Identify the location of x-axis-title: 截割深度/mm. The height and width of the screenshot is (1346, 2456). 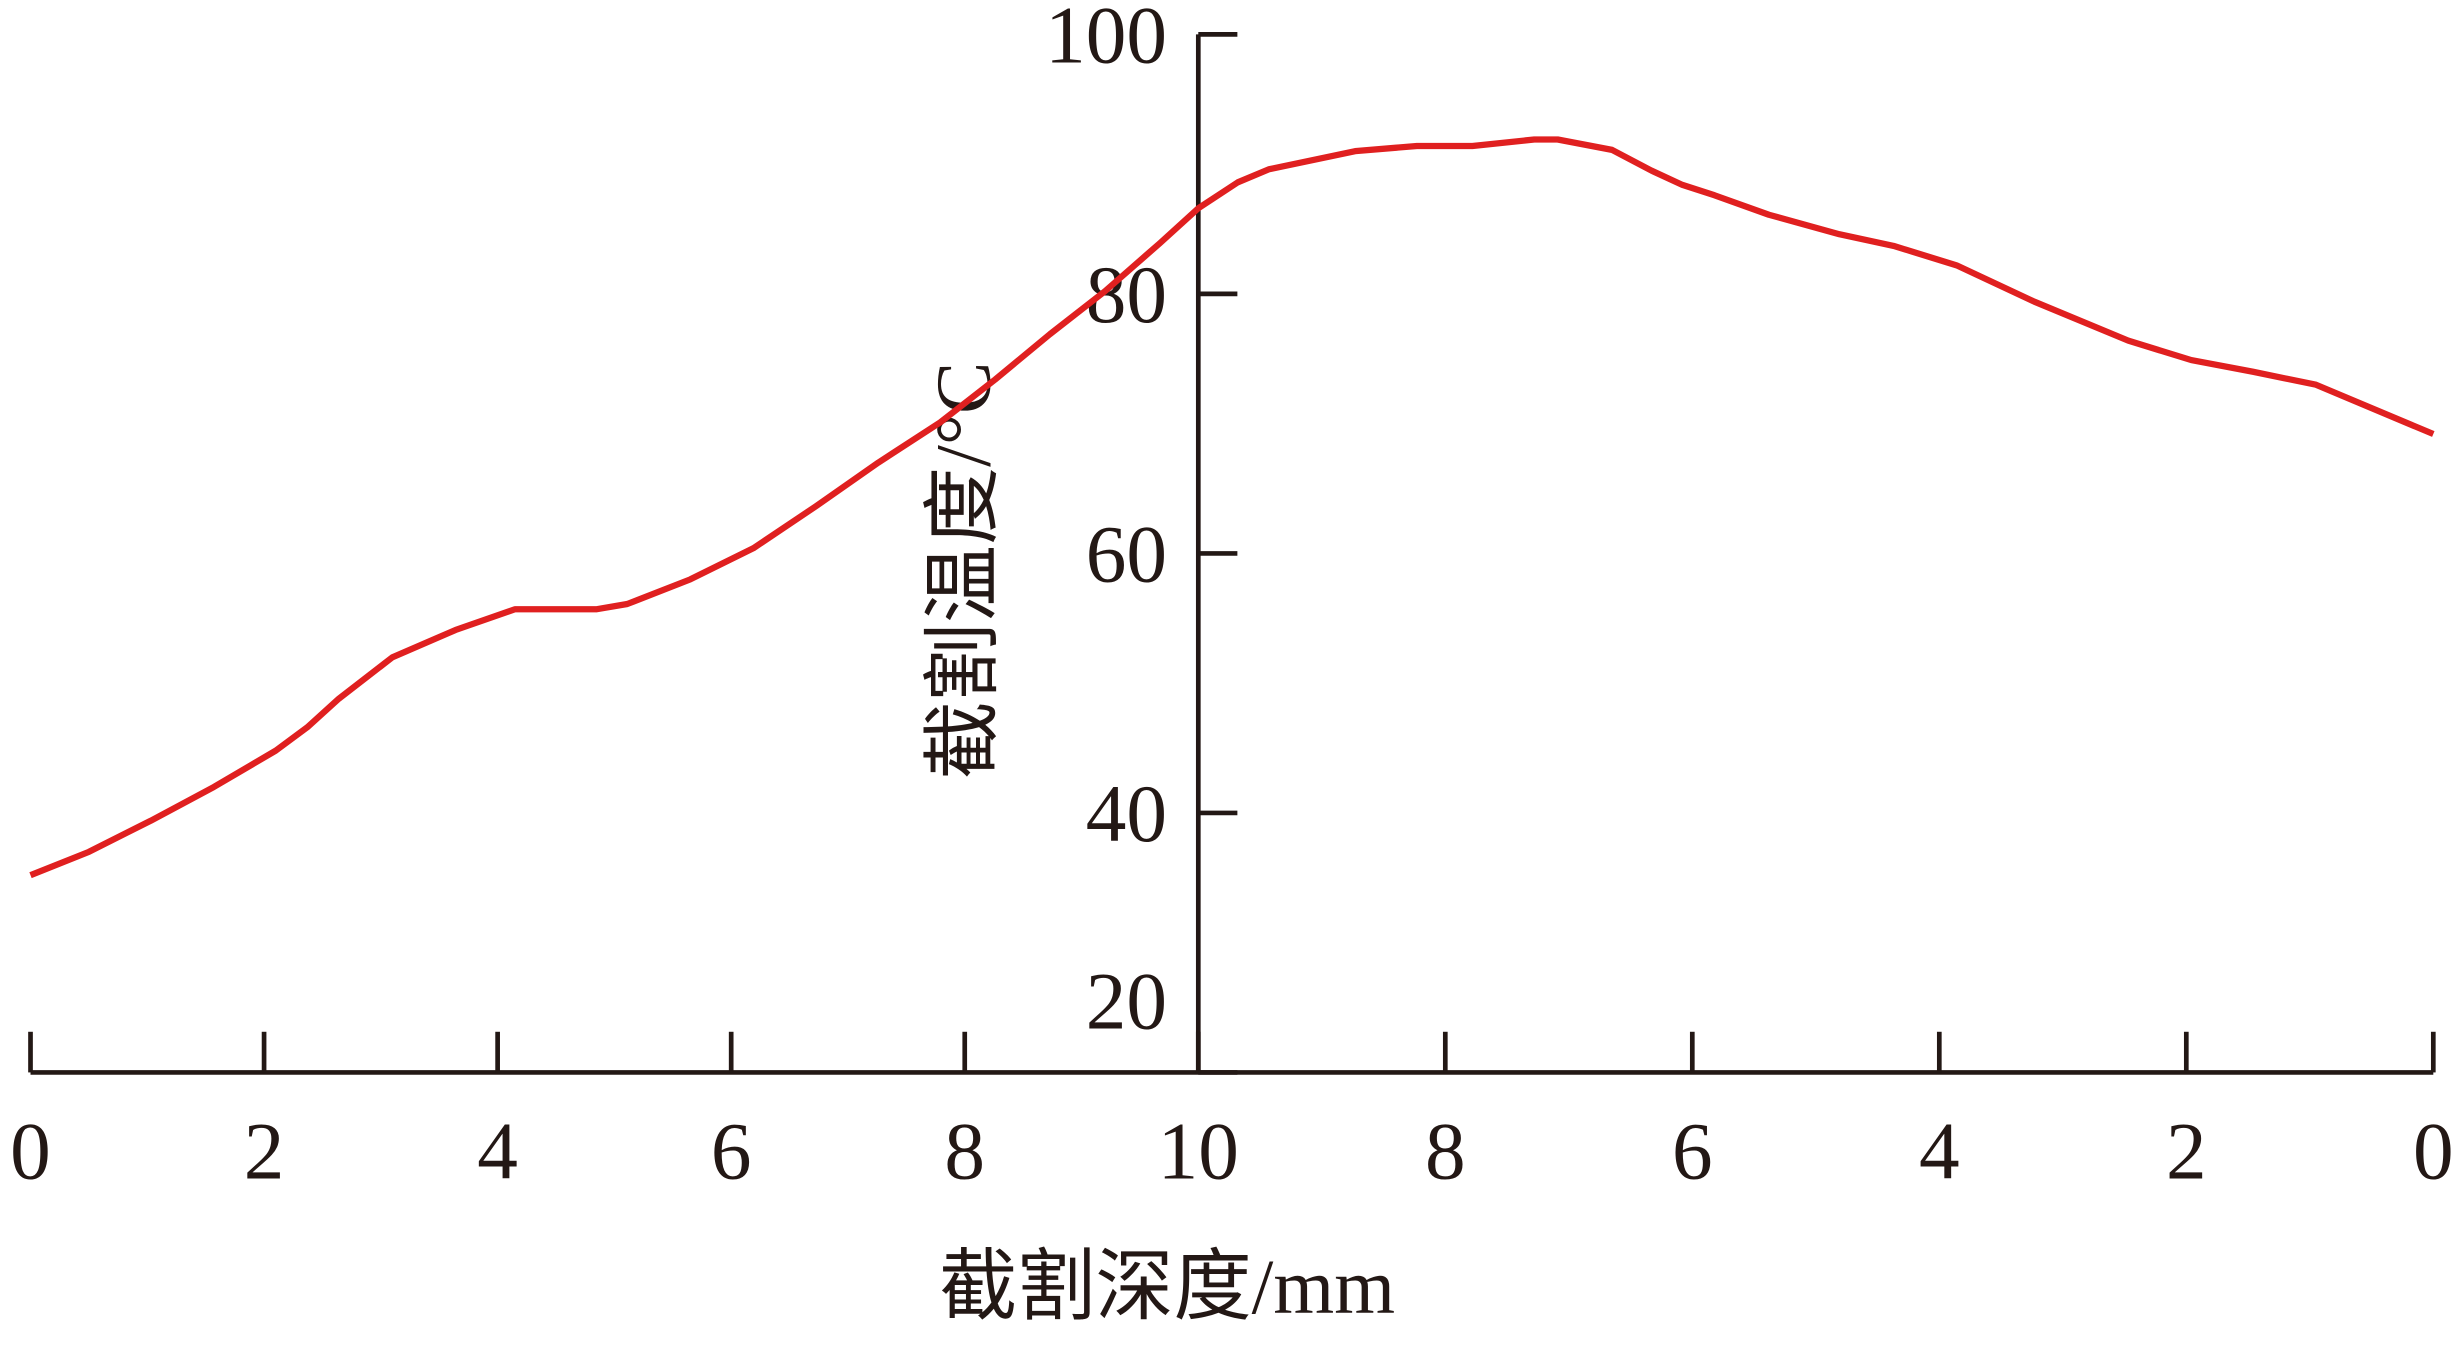
(1167, 1286).